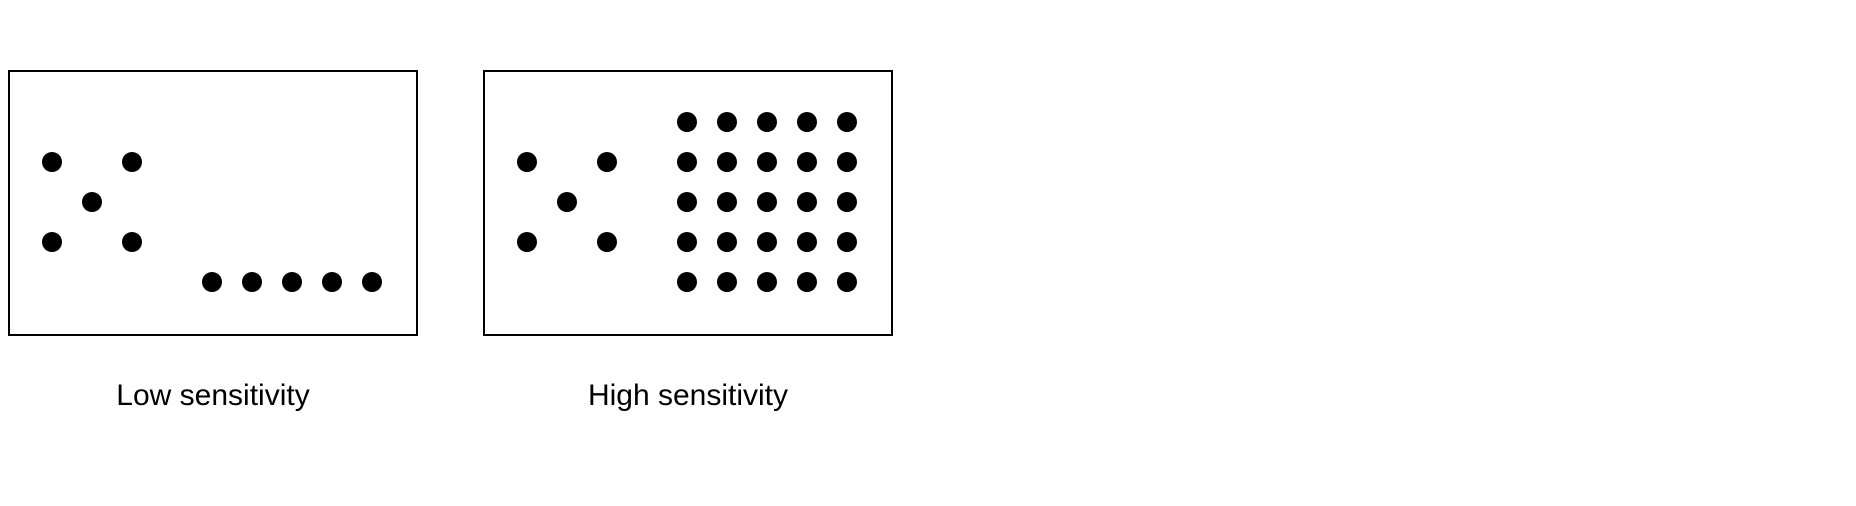 This screenshot has height=506, width=1856. What do you see at coordinates (212, 222) in the screenshot?
I see `panel-low-dots` at bounding box center [212, 222].